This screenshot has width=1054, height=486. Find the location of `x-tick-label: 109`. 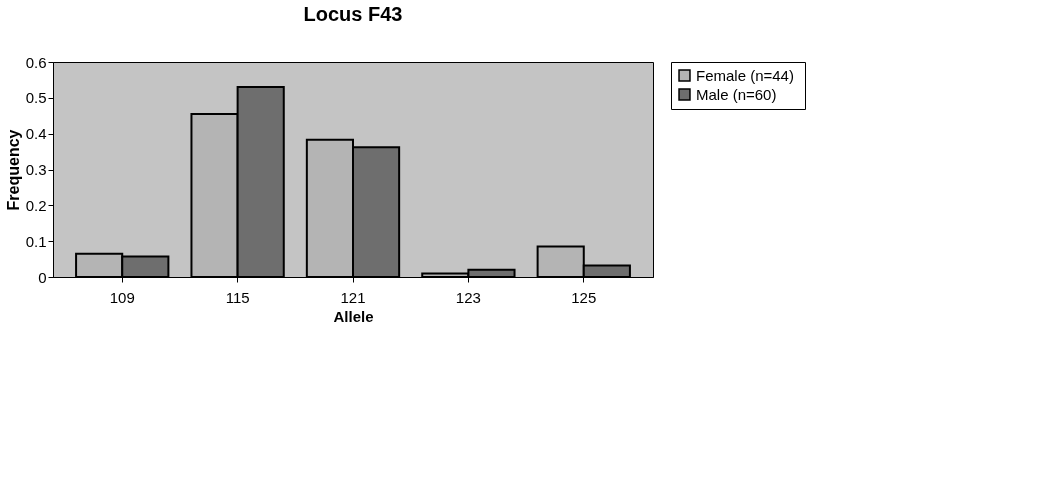

x-tick-label: 109 is located at coordinates (122, 297).